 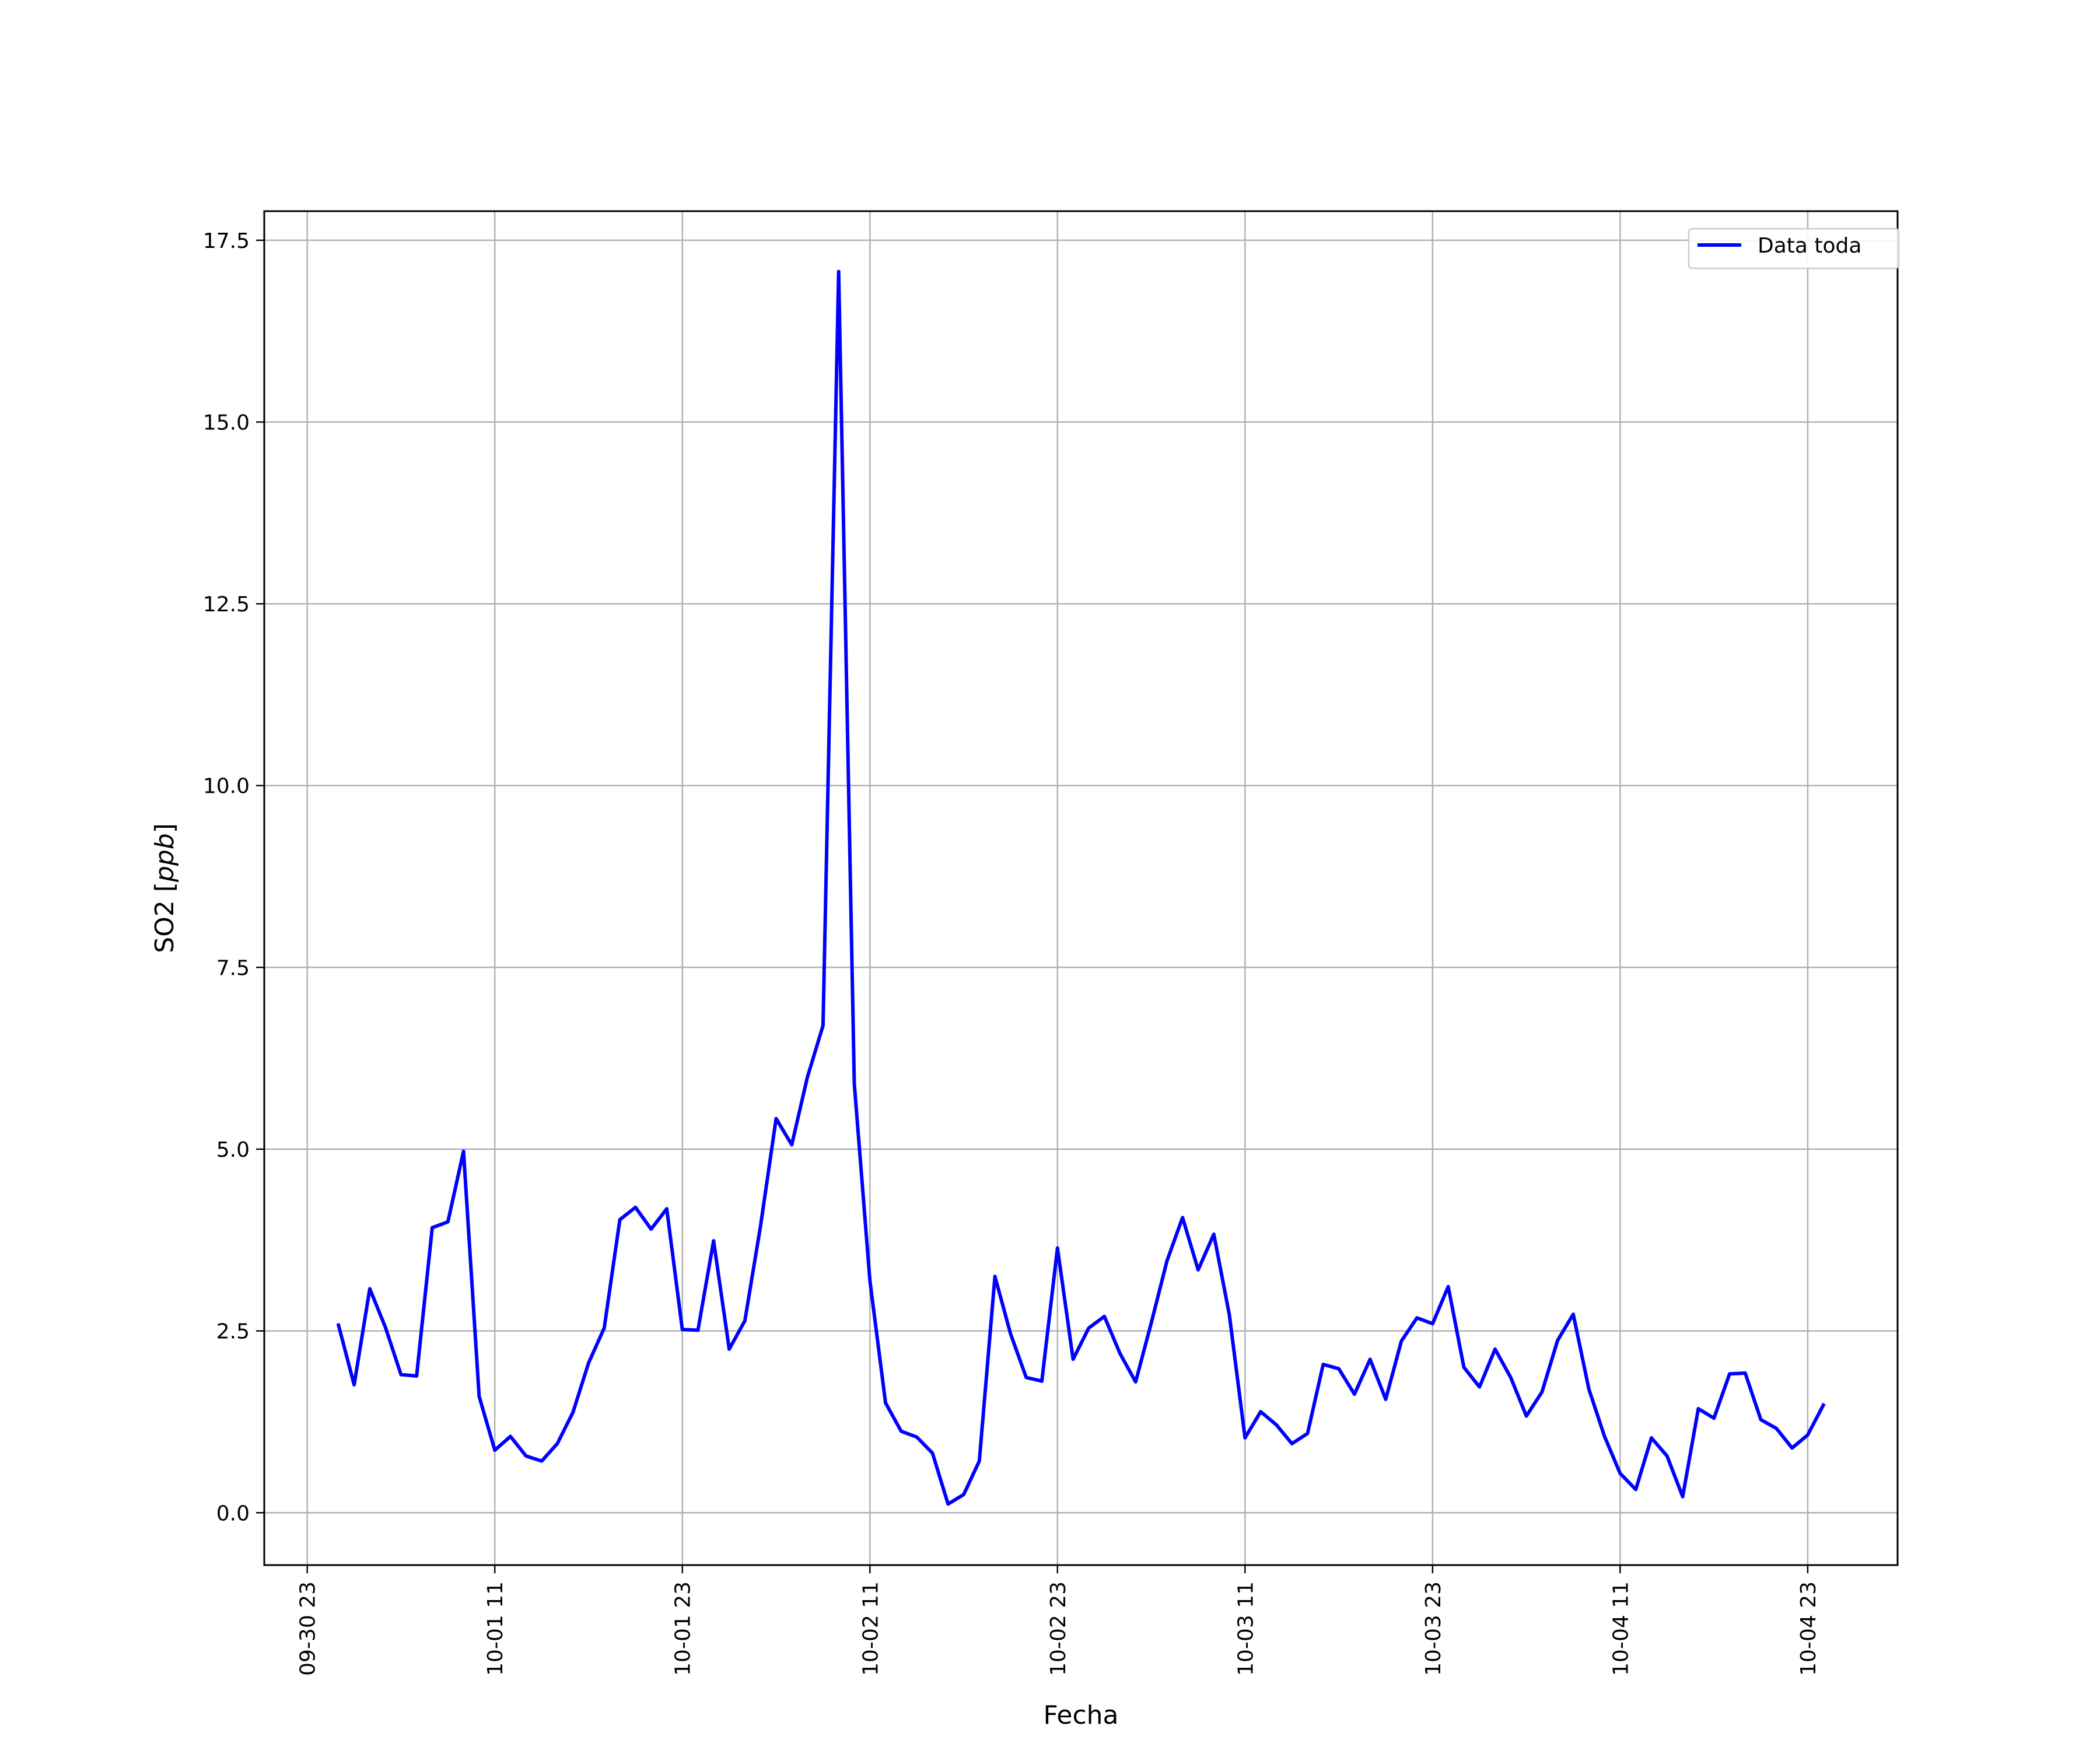 I want to click on x-tick-label: 09-30 23, so click(x=308, y=1629).